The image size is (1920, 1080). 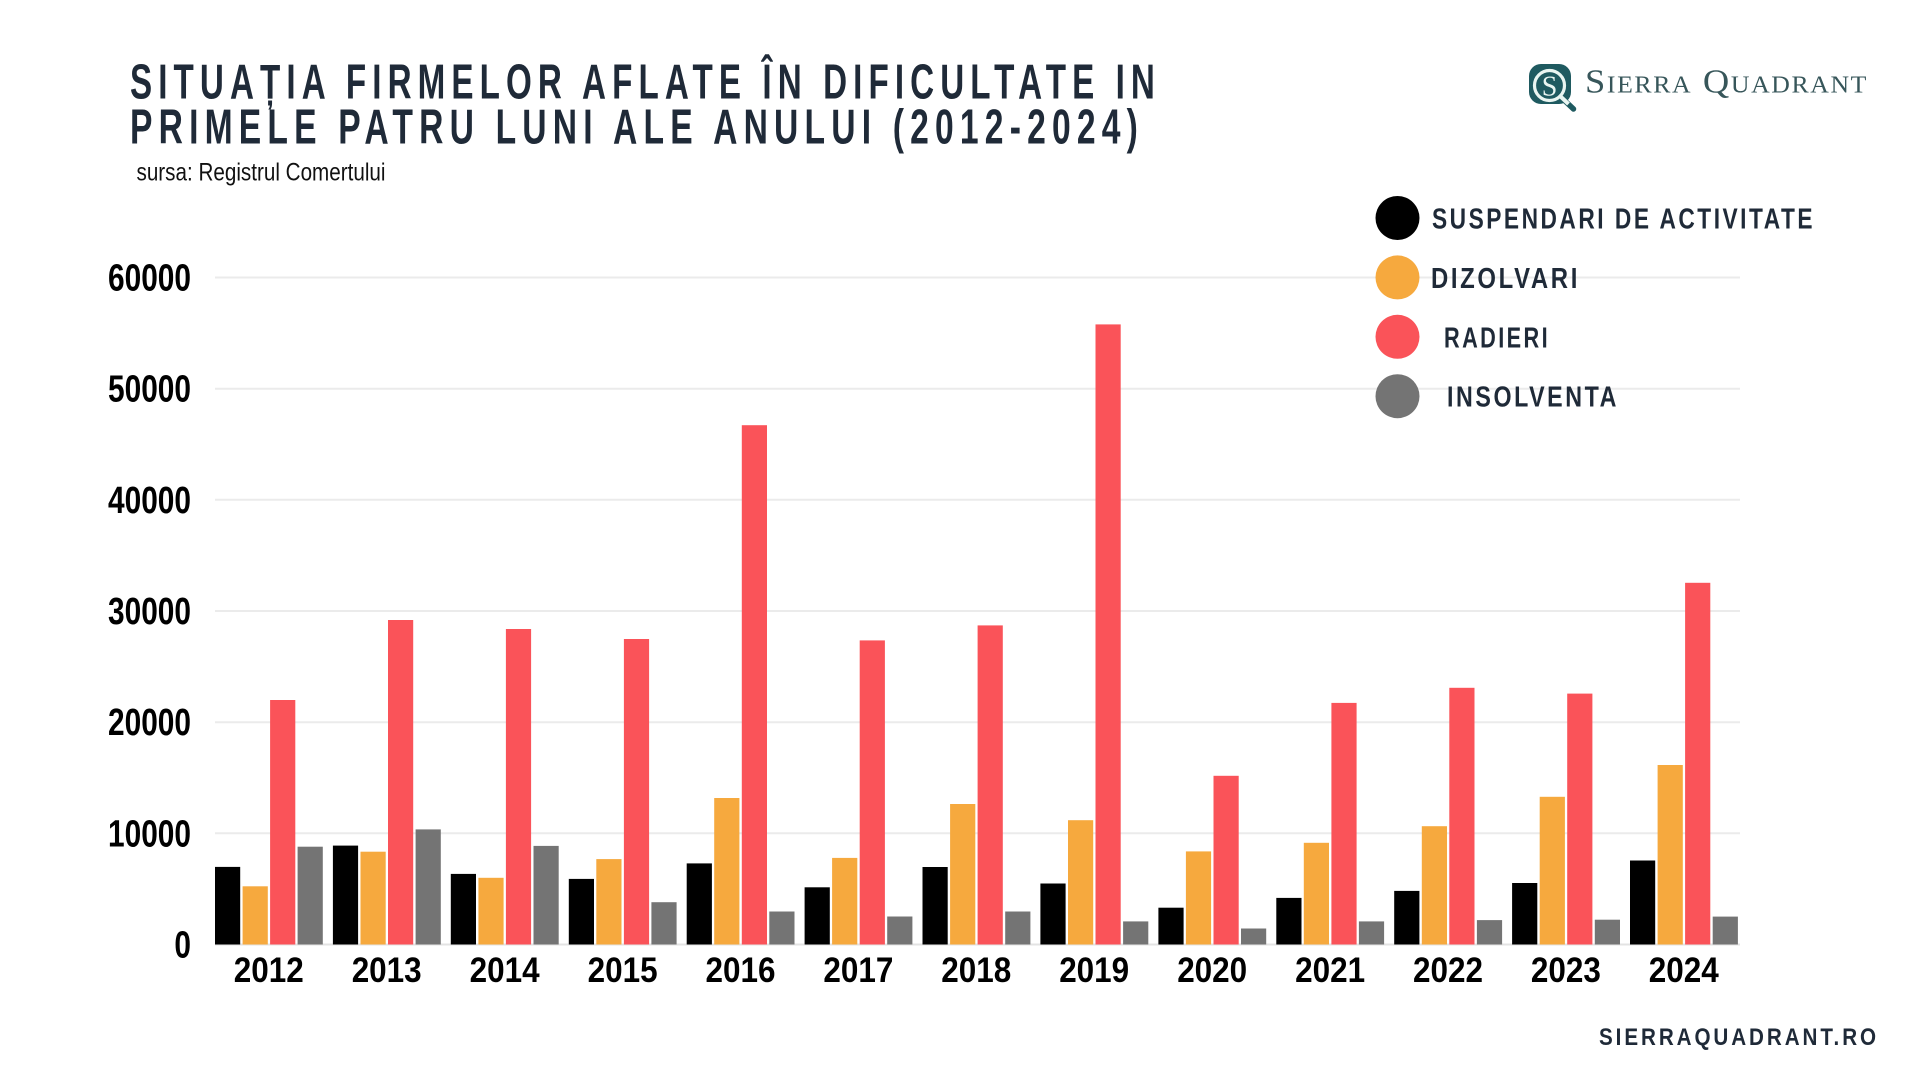 What do you see at coordinates (1739, 1037) in the screenshot?
I see `svg-text: SIERRAQUADRANT.RO` at bounding box center [1739, 1037].